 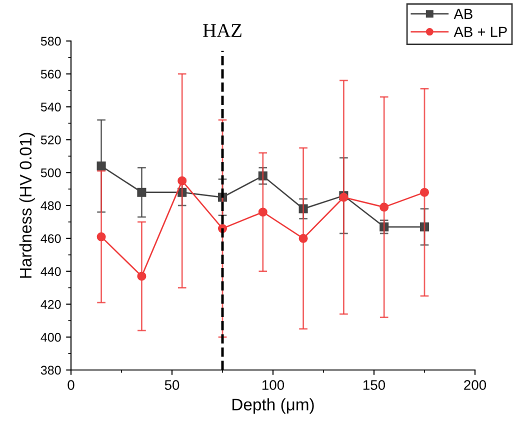 What do you see at coordinates (463, 13) in the screenshot?
I see `legend-label: AB` at bounding box center [463, 13].